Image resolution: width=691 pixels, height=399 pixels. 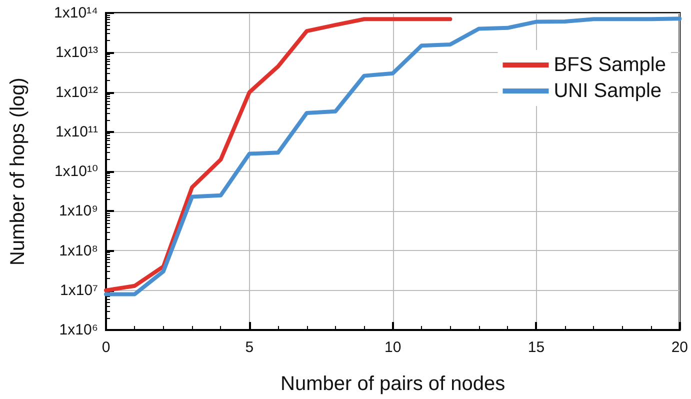 I want to click on y-tick-label: 1x10¹³, so click(x=76, y=53).